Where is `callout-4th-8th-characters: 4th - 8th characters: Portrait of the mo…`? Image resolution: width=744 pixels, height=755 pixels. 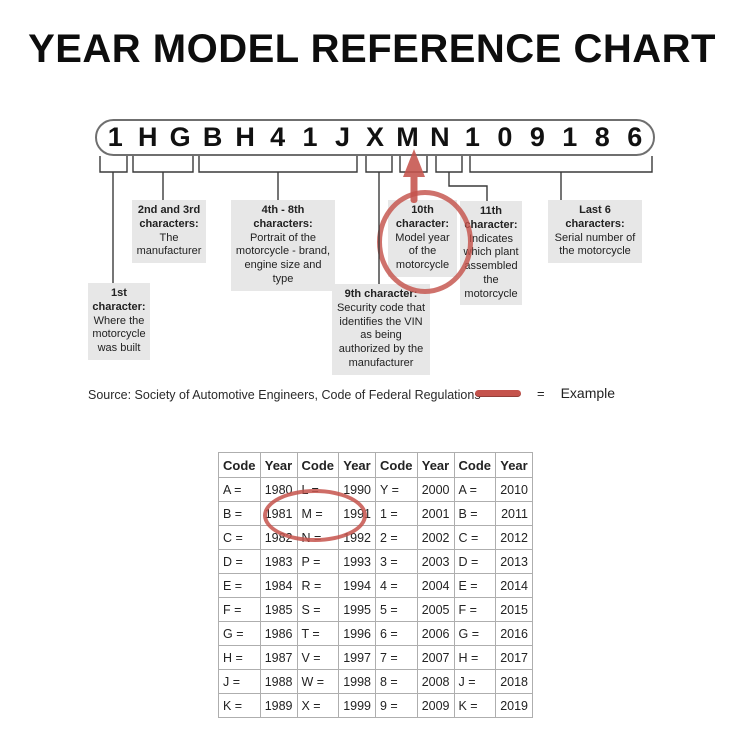 callout-4th-8th-characters: 4th - 8th characters: Portrait of the mo… is located at coordinates (283, 245).